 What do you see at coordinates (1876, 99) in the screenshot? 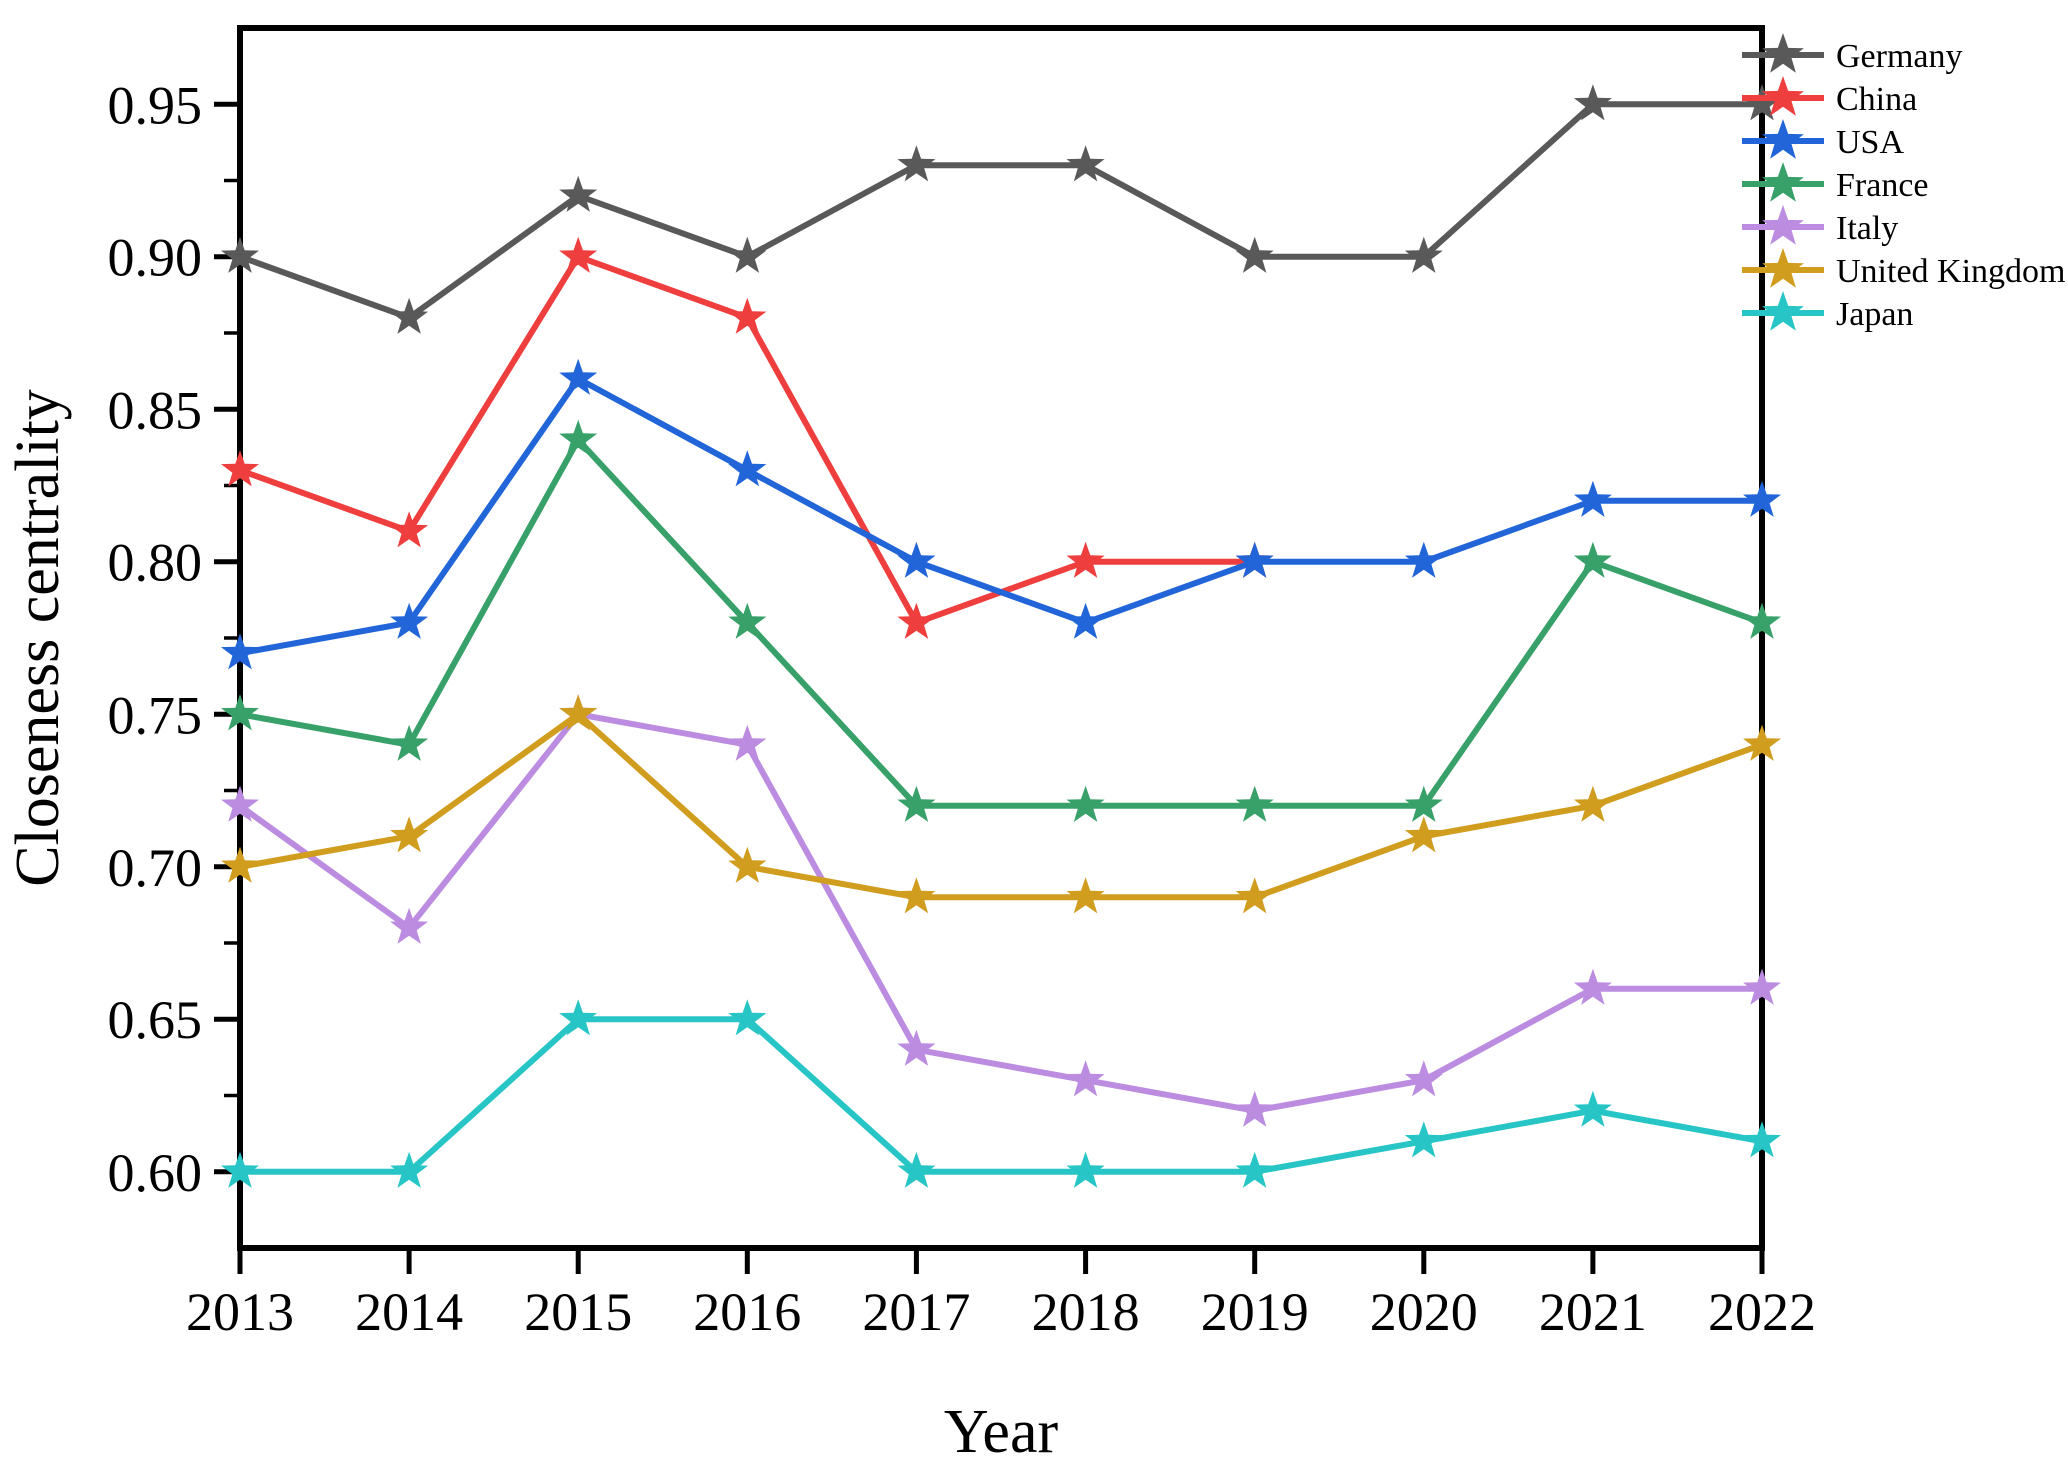
I see `legend-item-label: China` at bounding box center [1876, 99].